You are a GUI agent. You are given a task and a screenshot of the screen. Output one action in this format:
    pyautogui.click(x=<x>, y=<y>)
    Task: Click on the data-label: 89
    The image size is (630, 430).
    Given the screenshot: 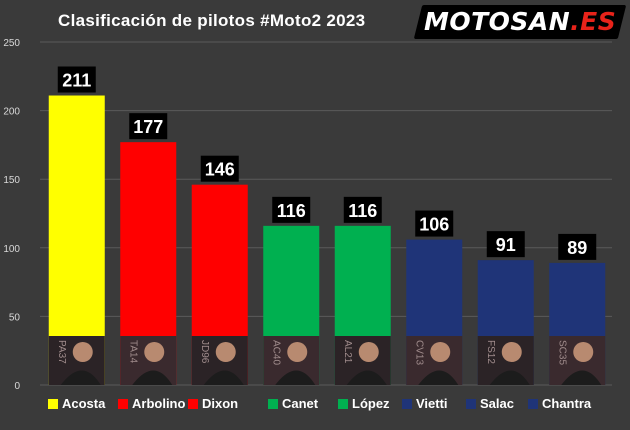 What is the action you would take?
    pyautogui.click(x=577, y=248)
    